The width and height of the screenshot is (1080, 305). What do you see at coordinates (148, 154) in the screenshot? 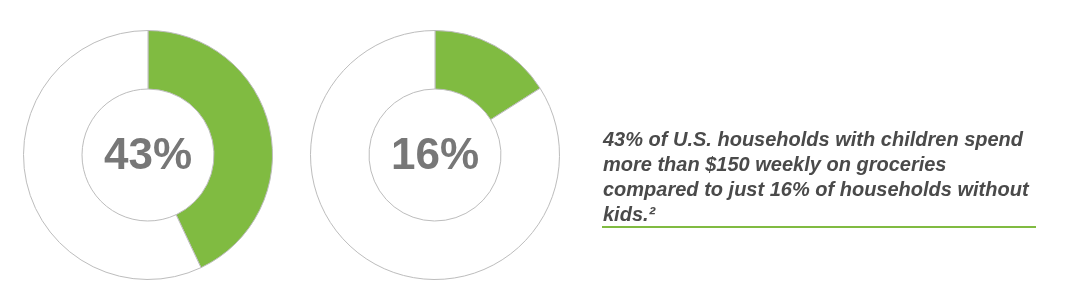
I see `data-label: 43%` at bounding box center [148, 154].